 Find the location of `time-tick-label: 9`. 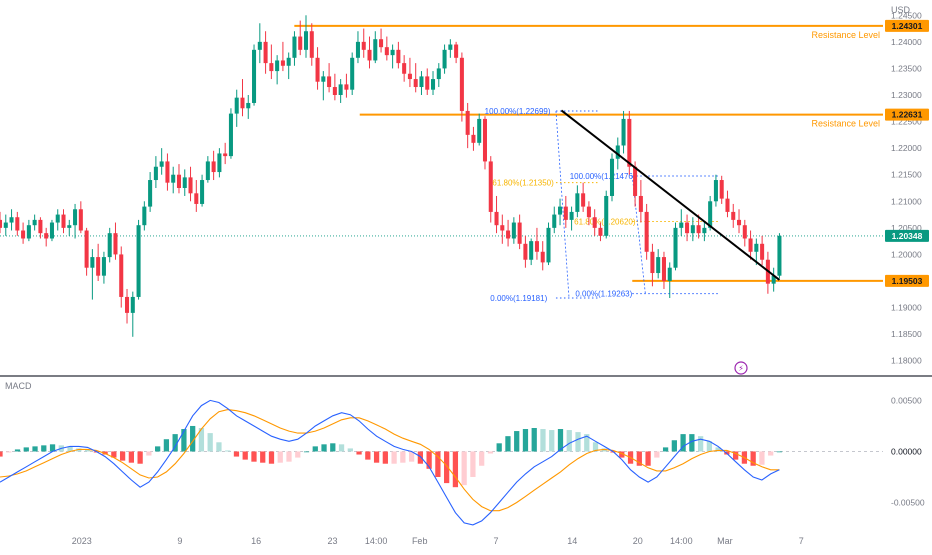

time-tick-label: 9 is located at coordinates (179, 541).